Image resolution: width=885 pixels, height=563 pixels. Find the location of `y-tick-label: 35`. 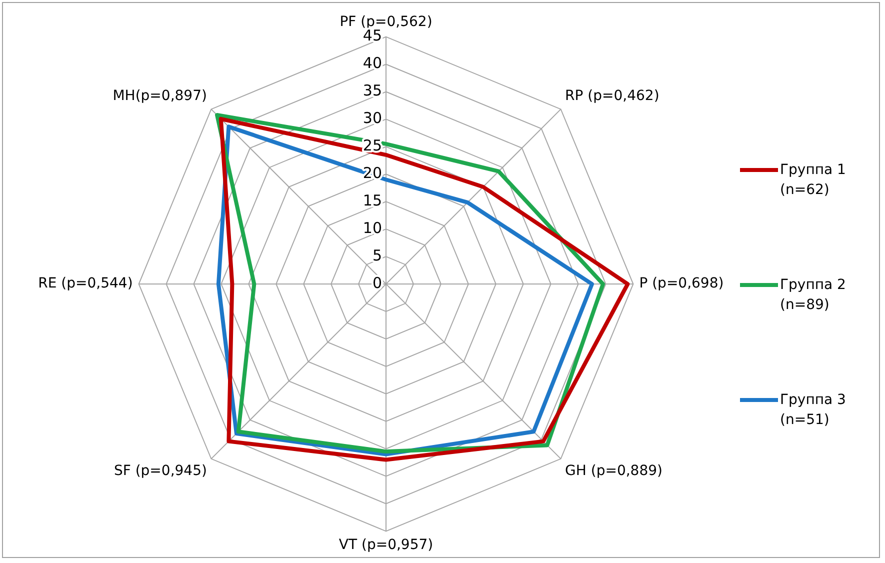

y-tick-label: 35 is located at coordinates (372, 91).